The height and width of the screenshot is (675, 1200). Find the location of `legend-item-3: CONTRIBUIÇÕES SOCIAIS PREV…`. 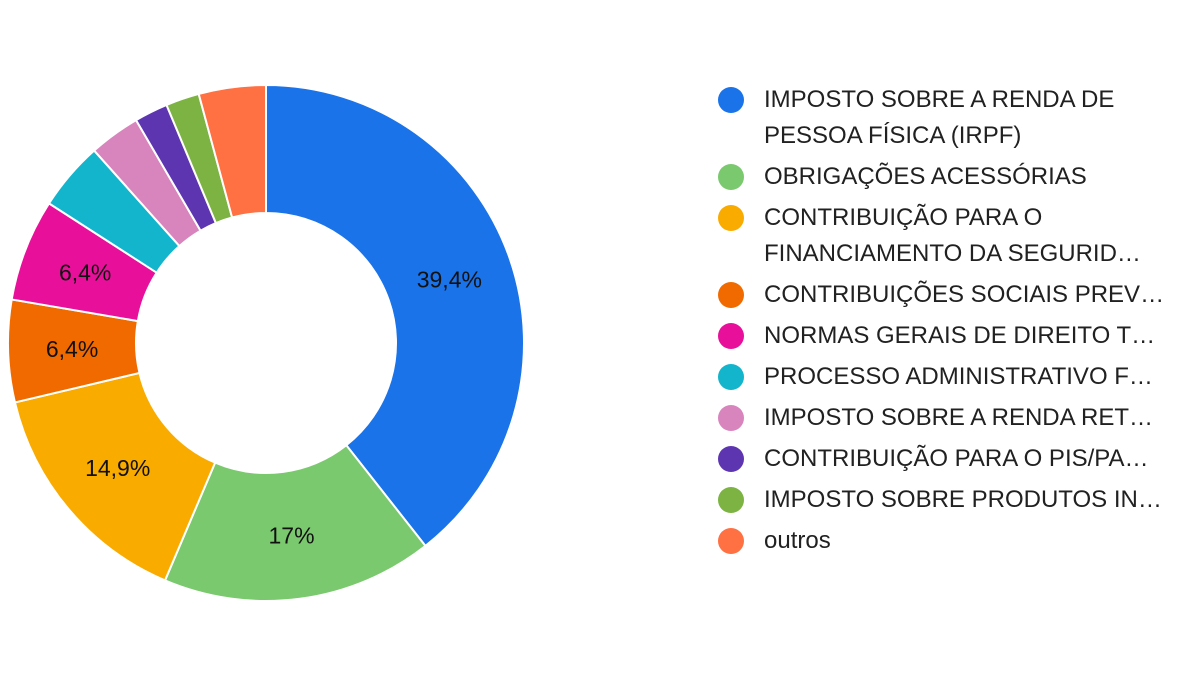

legend-item-3: CONTRIBUIÇÕES SOCIAIS PREV… is located at coordinates (956, 295).